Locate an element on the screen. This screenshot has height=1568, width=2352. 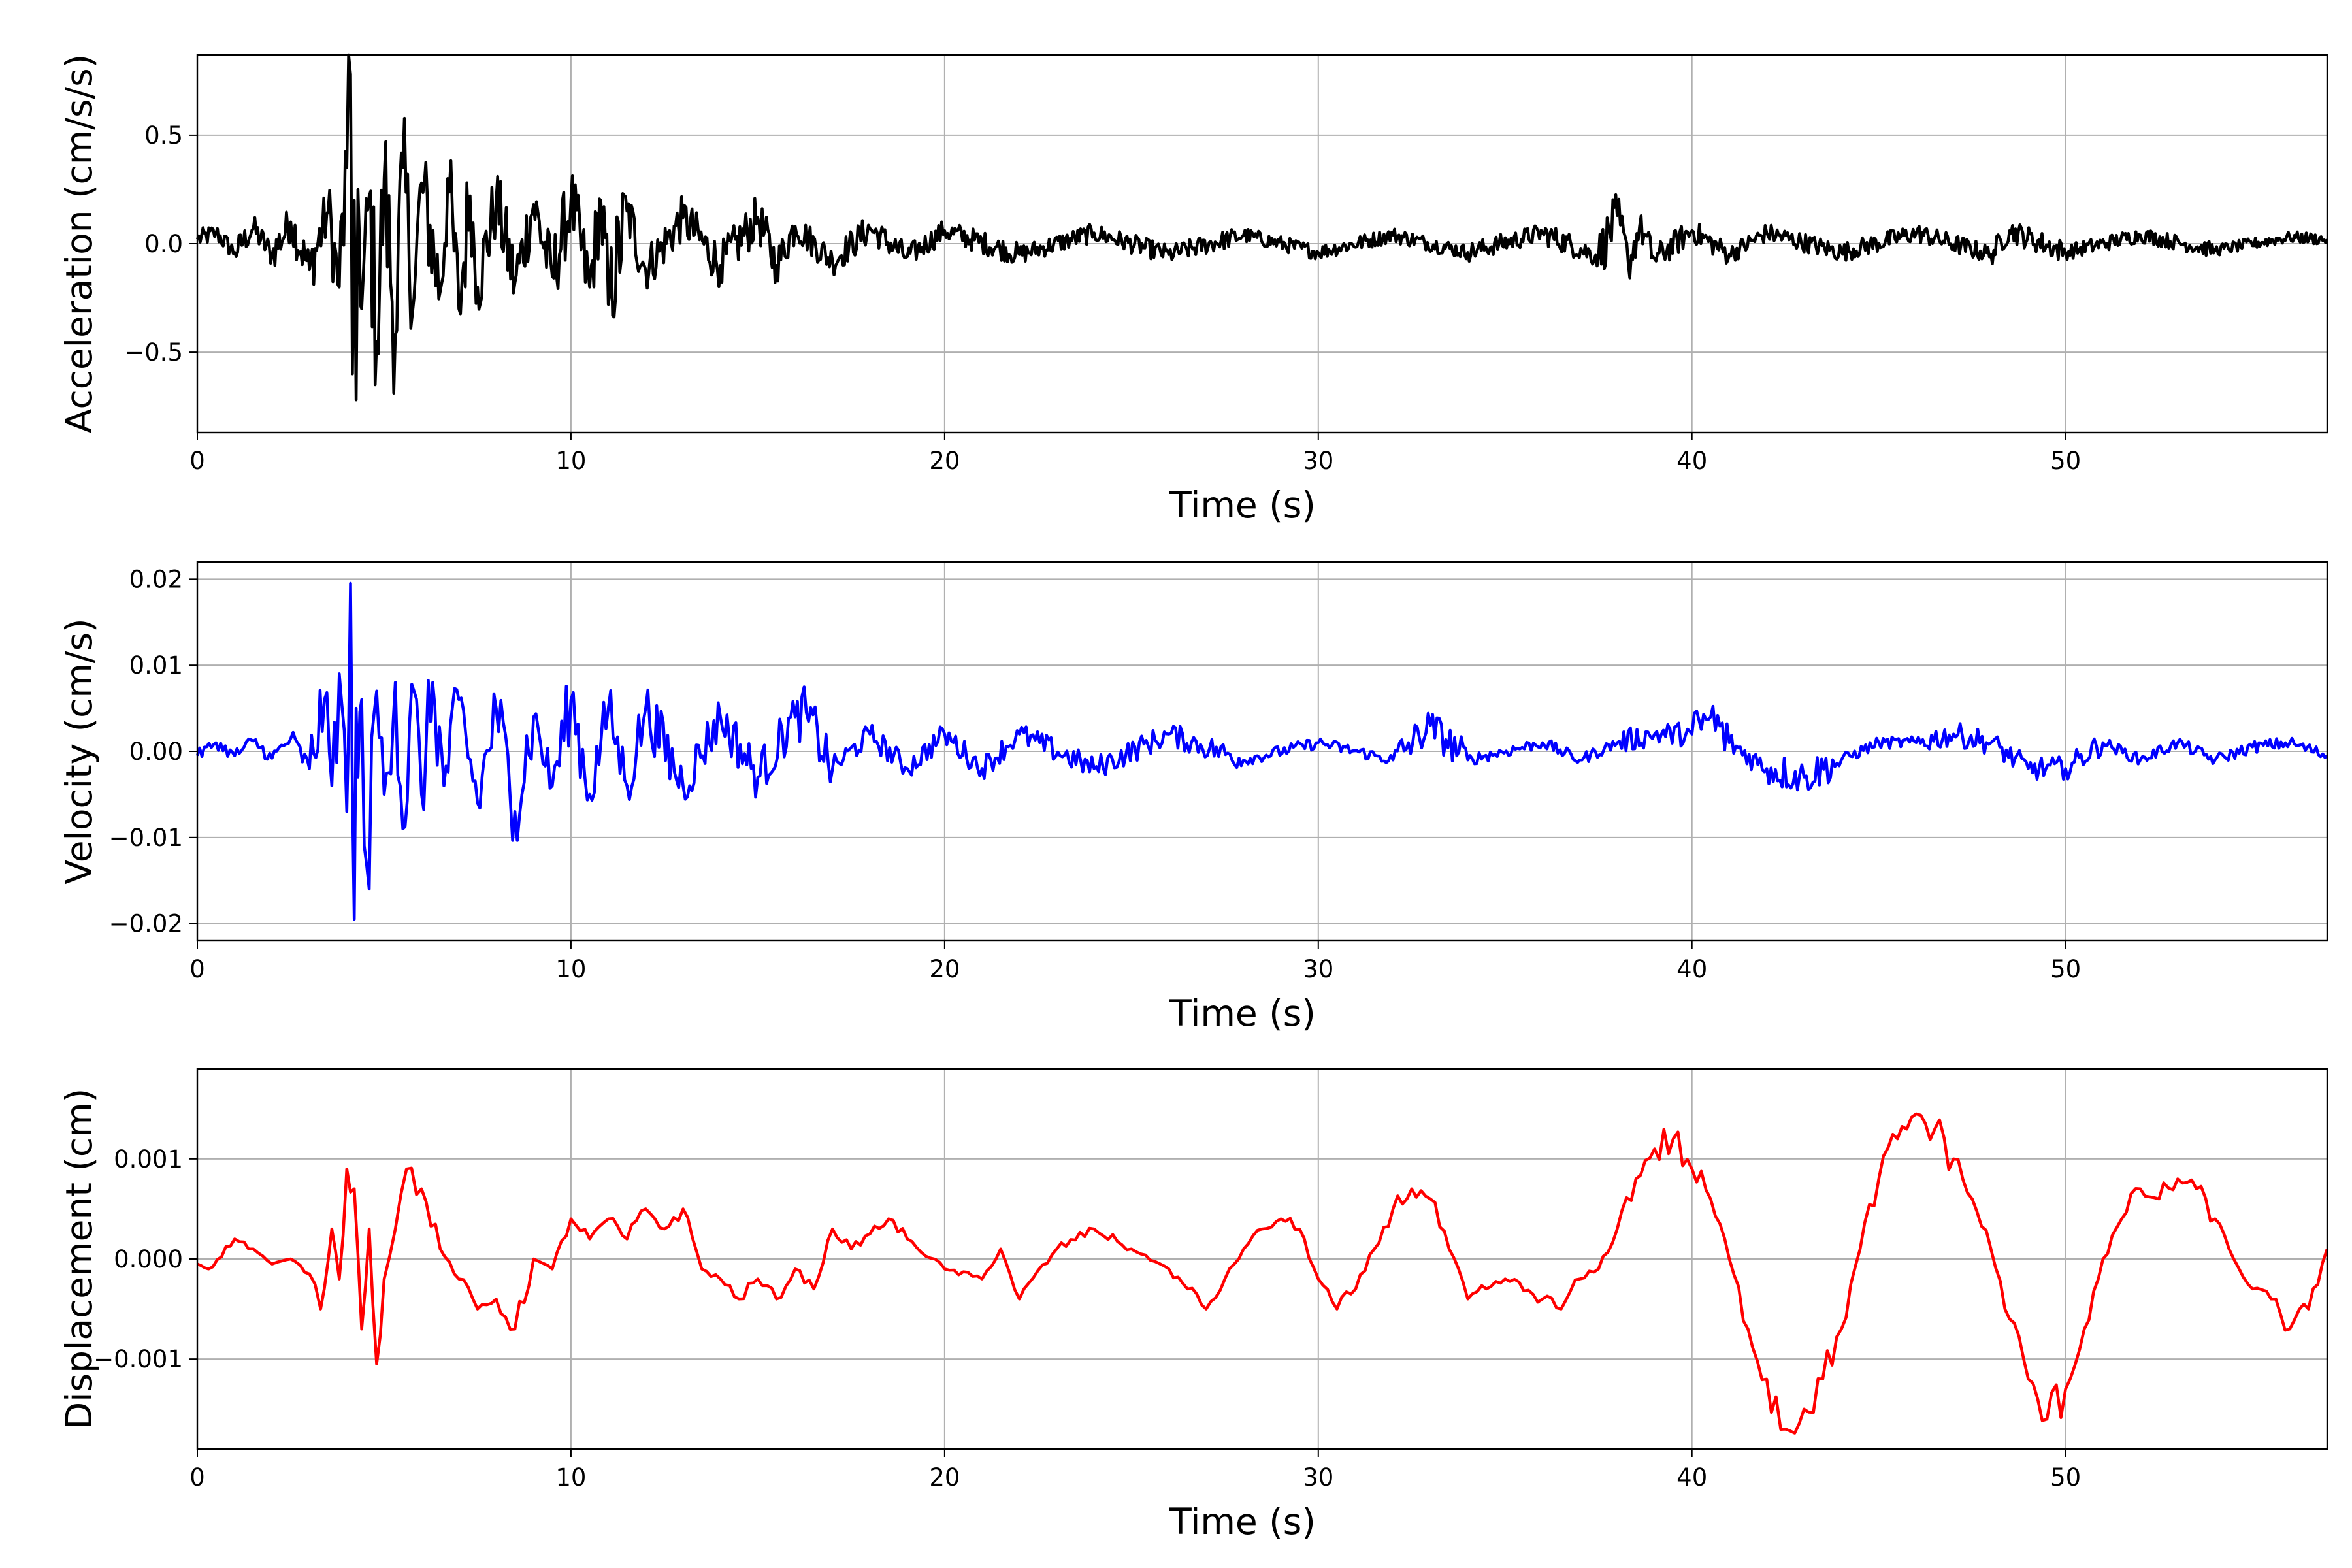
displacement-ytick-label-2: −0.001 is located at coordinates (138, 1359).